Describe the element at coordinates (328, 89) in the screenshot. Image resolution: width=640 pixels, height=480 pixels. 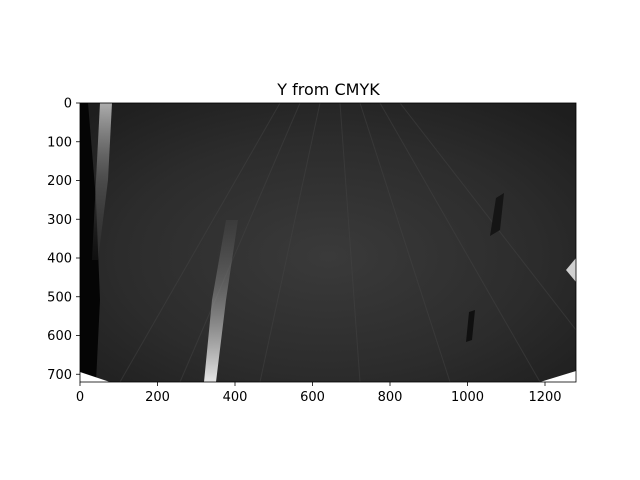
I see `figure-title: Y from CMYK` at that location.